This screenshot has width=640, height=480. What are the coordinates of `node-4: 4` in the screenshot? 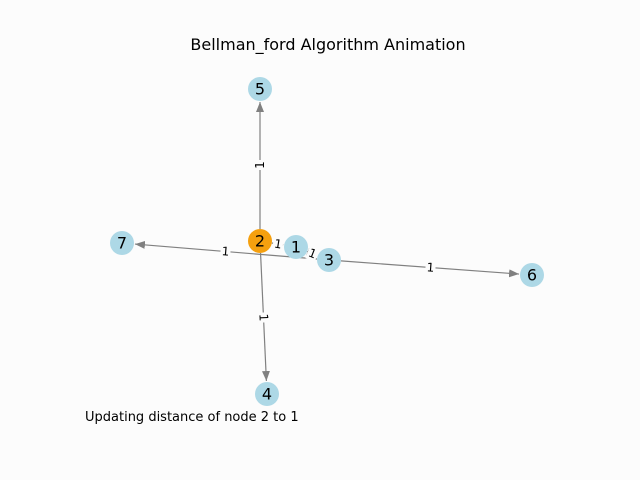 It's located at (267, 394).